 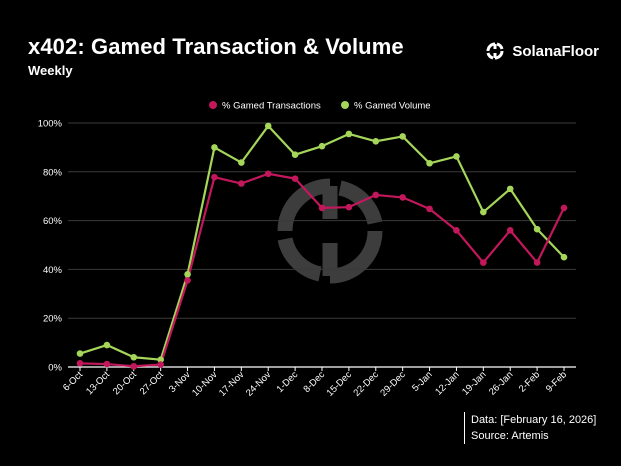 What do you see at coordinates (288, 382) in the screenshot?
I see `x-tick-label: 1-Dec` at bounding box center [288, 382].